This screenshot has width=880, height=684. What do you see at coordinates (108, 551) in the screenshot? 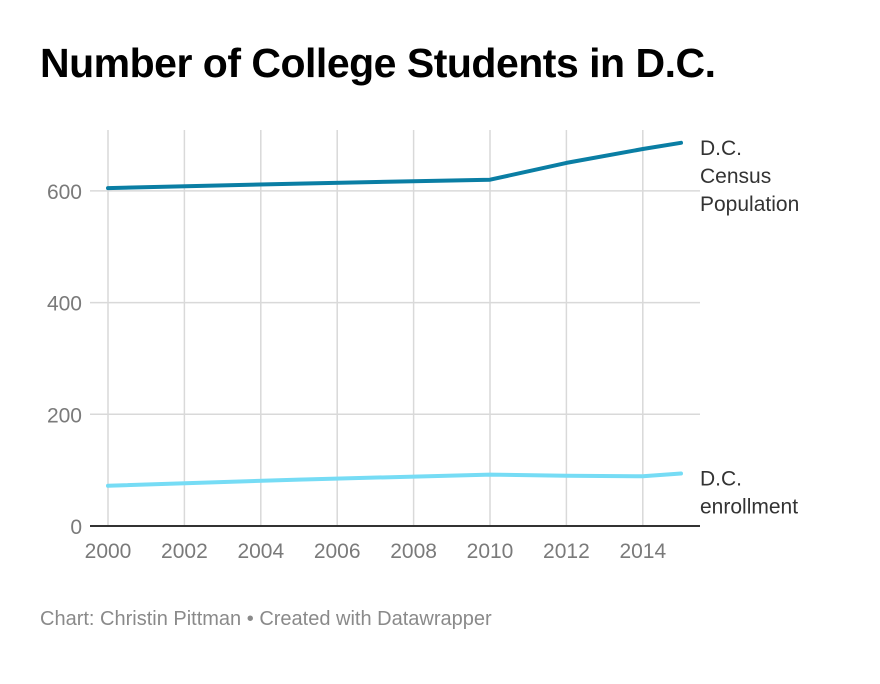
I see `x-tick-label: 2000` at bounding box center [108, 551].